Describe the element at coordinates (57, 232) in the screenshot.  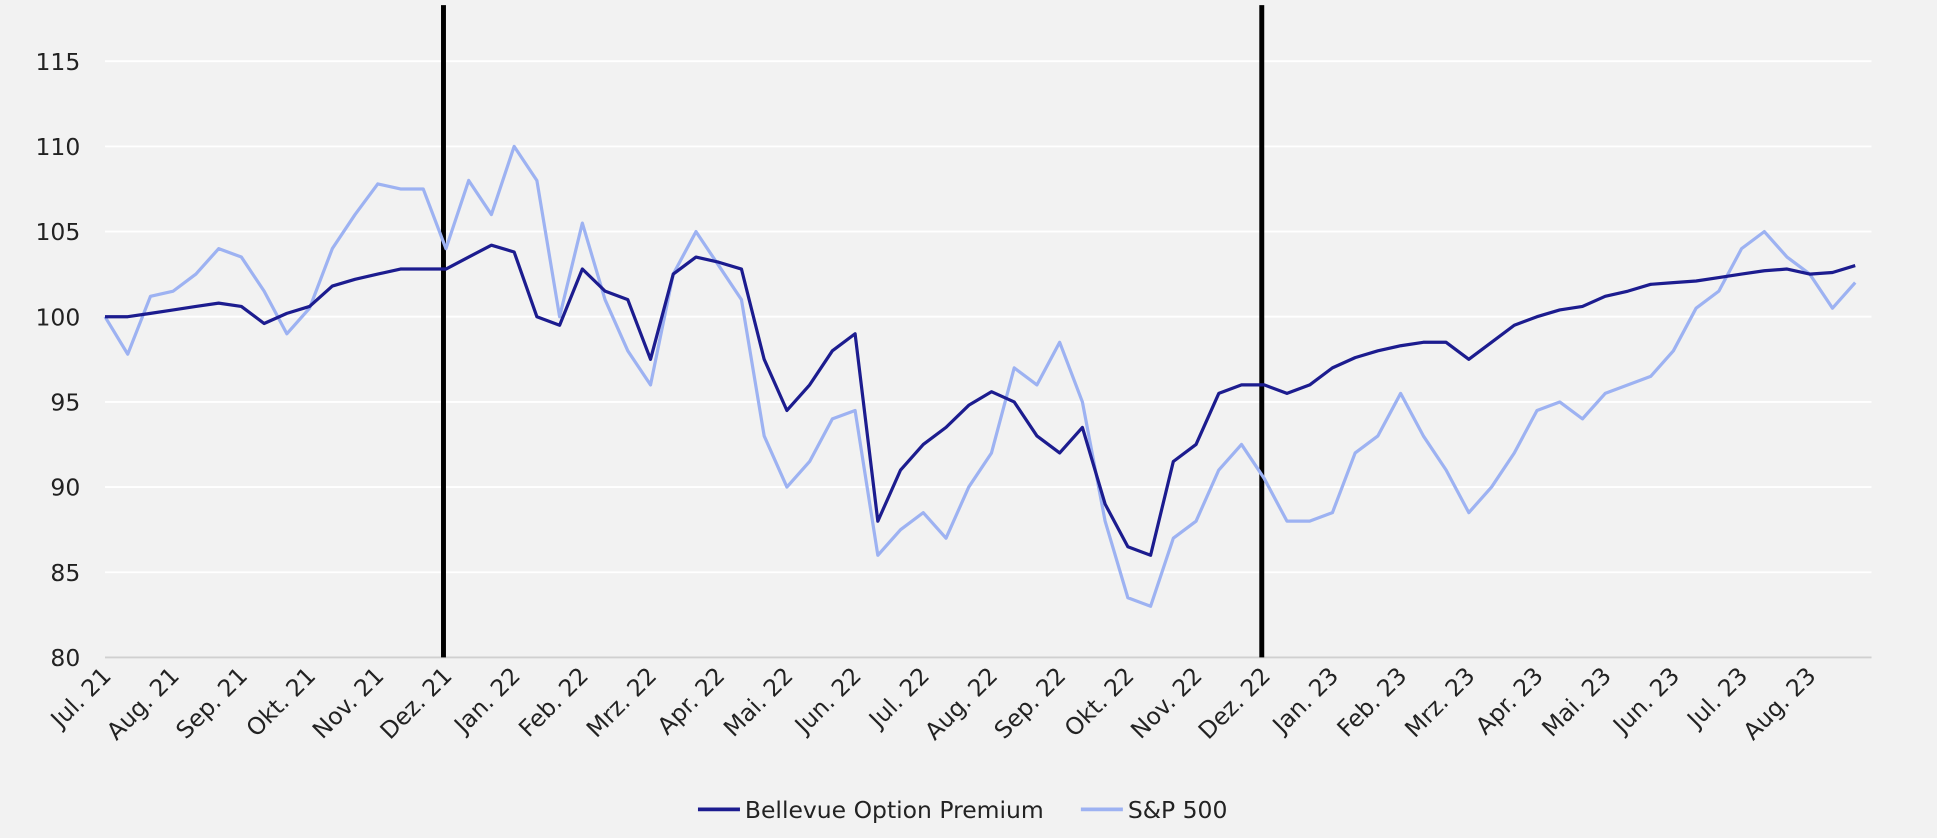
I see `y-tick-label: 105` at that location.